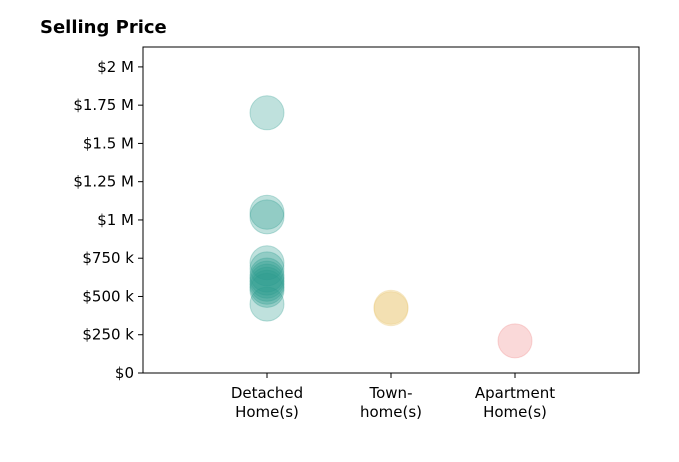 This screenshot has height=462, width=679. What do you see at coordinates (115, 220) in the screenshot?
I see `y-tick-label: $1 M` at bounding box center [115, 220].